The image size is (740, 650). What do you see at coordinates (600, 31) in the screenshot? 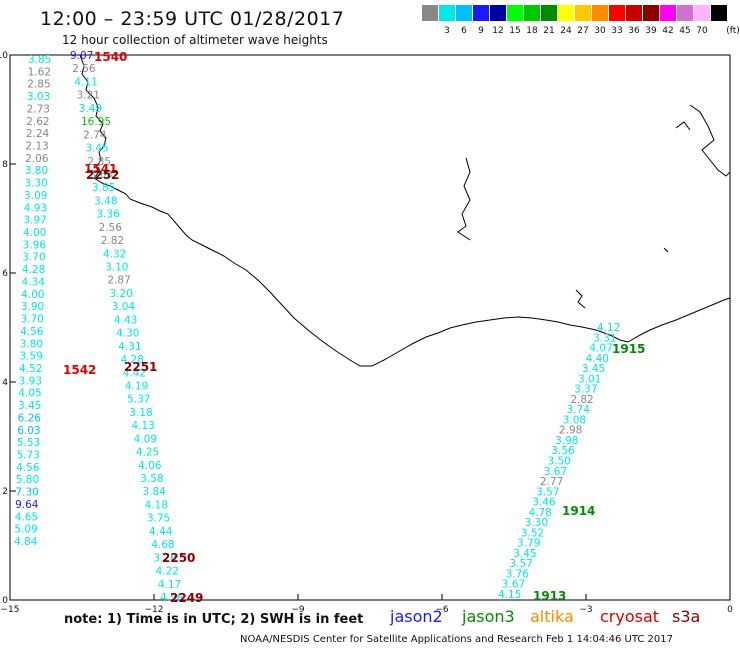
I see `scale-label: 30` at bounding box center [600, 31].